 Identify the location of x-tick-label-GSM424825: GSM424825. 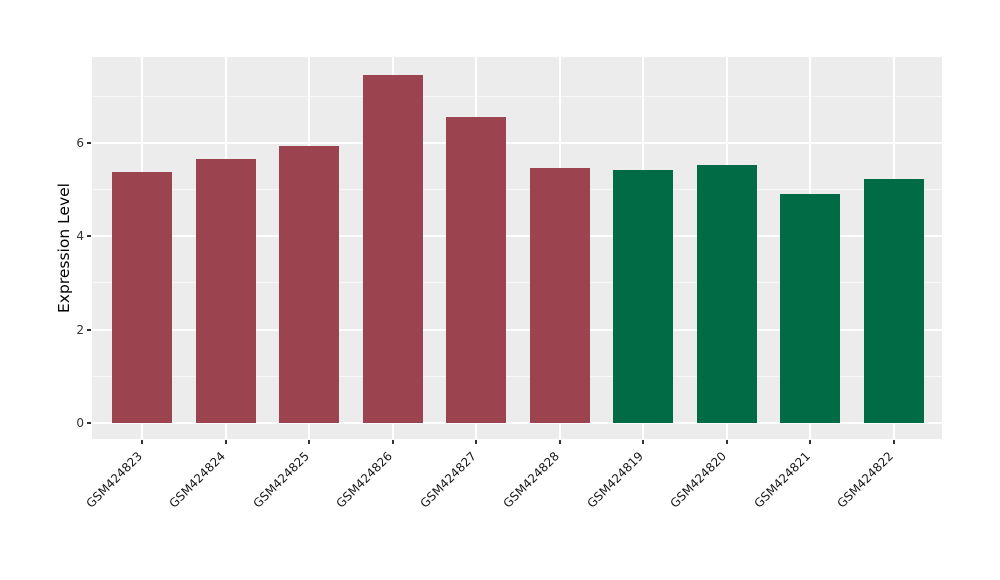
(281, 480).